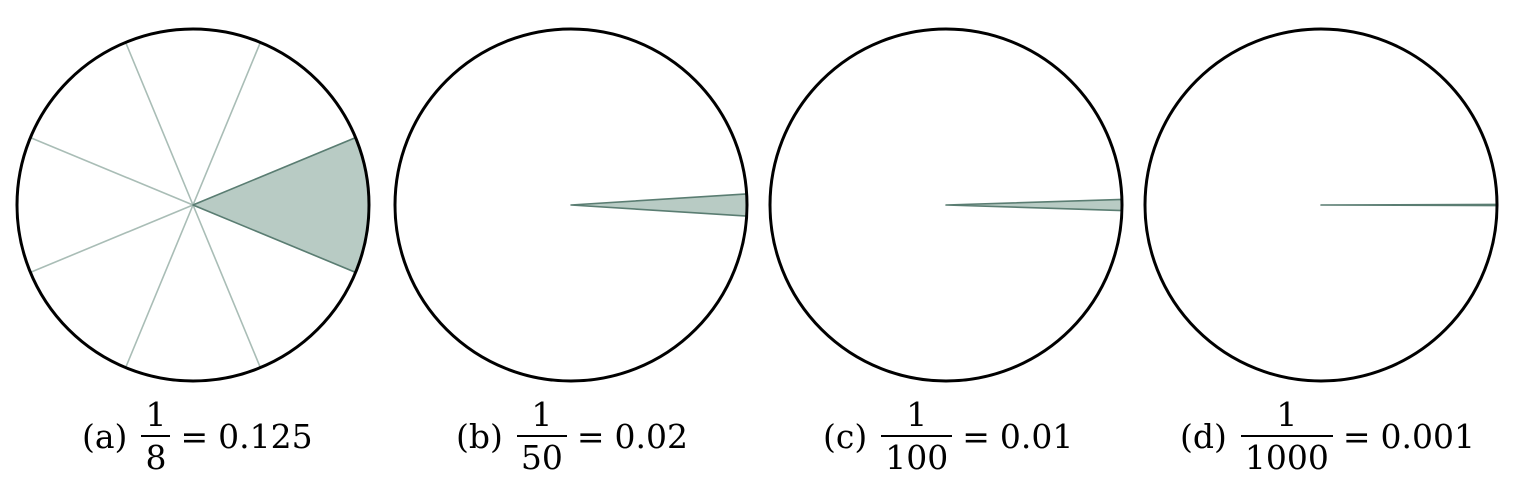 The image size is (1514, 504). I want to click on fraction-denominator: 8, so click(156, 454).